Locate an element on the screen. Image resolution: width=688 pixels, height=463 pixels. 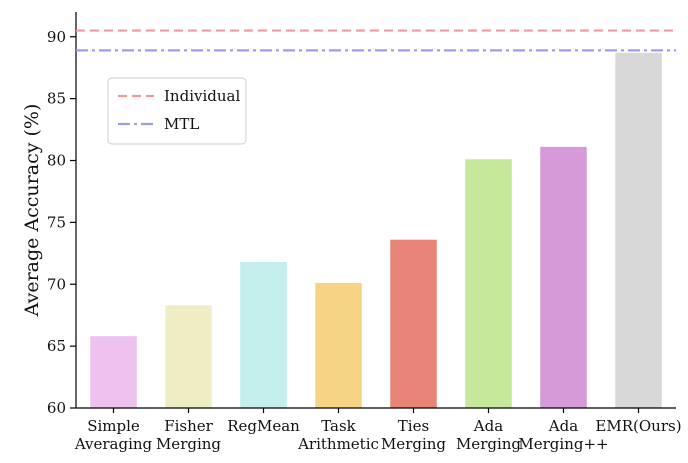
x-tick-label: EMR(Ours) is located at coordinates (638, 426).